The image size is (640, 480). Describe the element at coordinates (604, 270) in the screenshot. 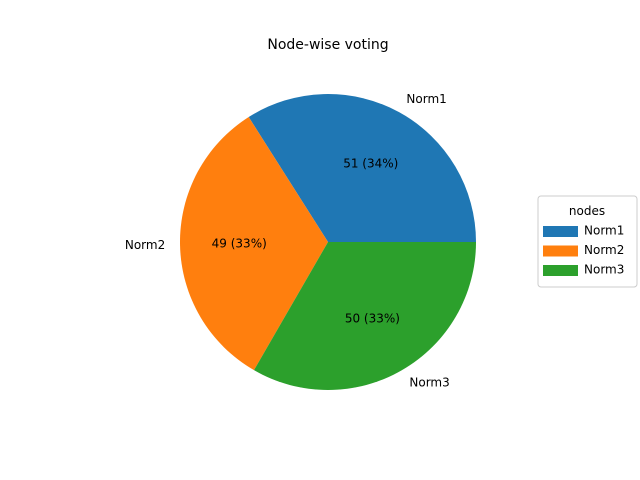

I see `legend-label-norm3: Norm3` at that location.